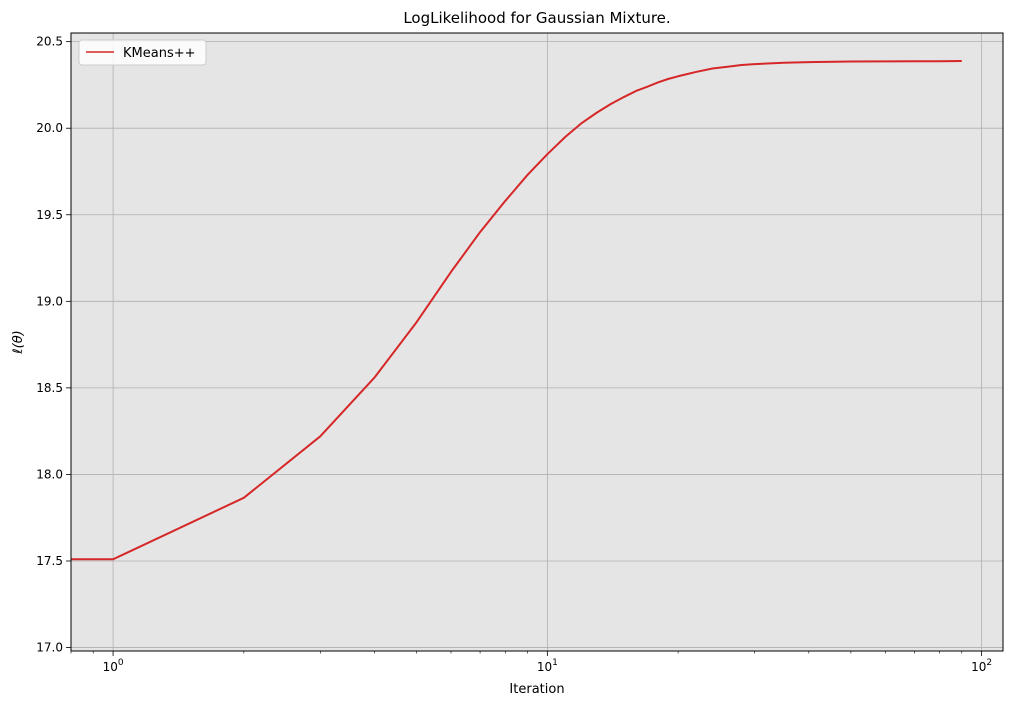 The height and width of the screenshot is (706, 1012). Describe the element at coordinates (536, 689) in the screenshot. I see `x-axis-label: Iteration` at that location.